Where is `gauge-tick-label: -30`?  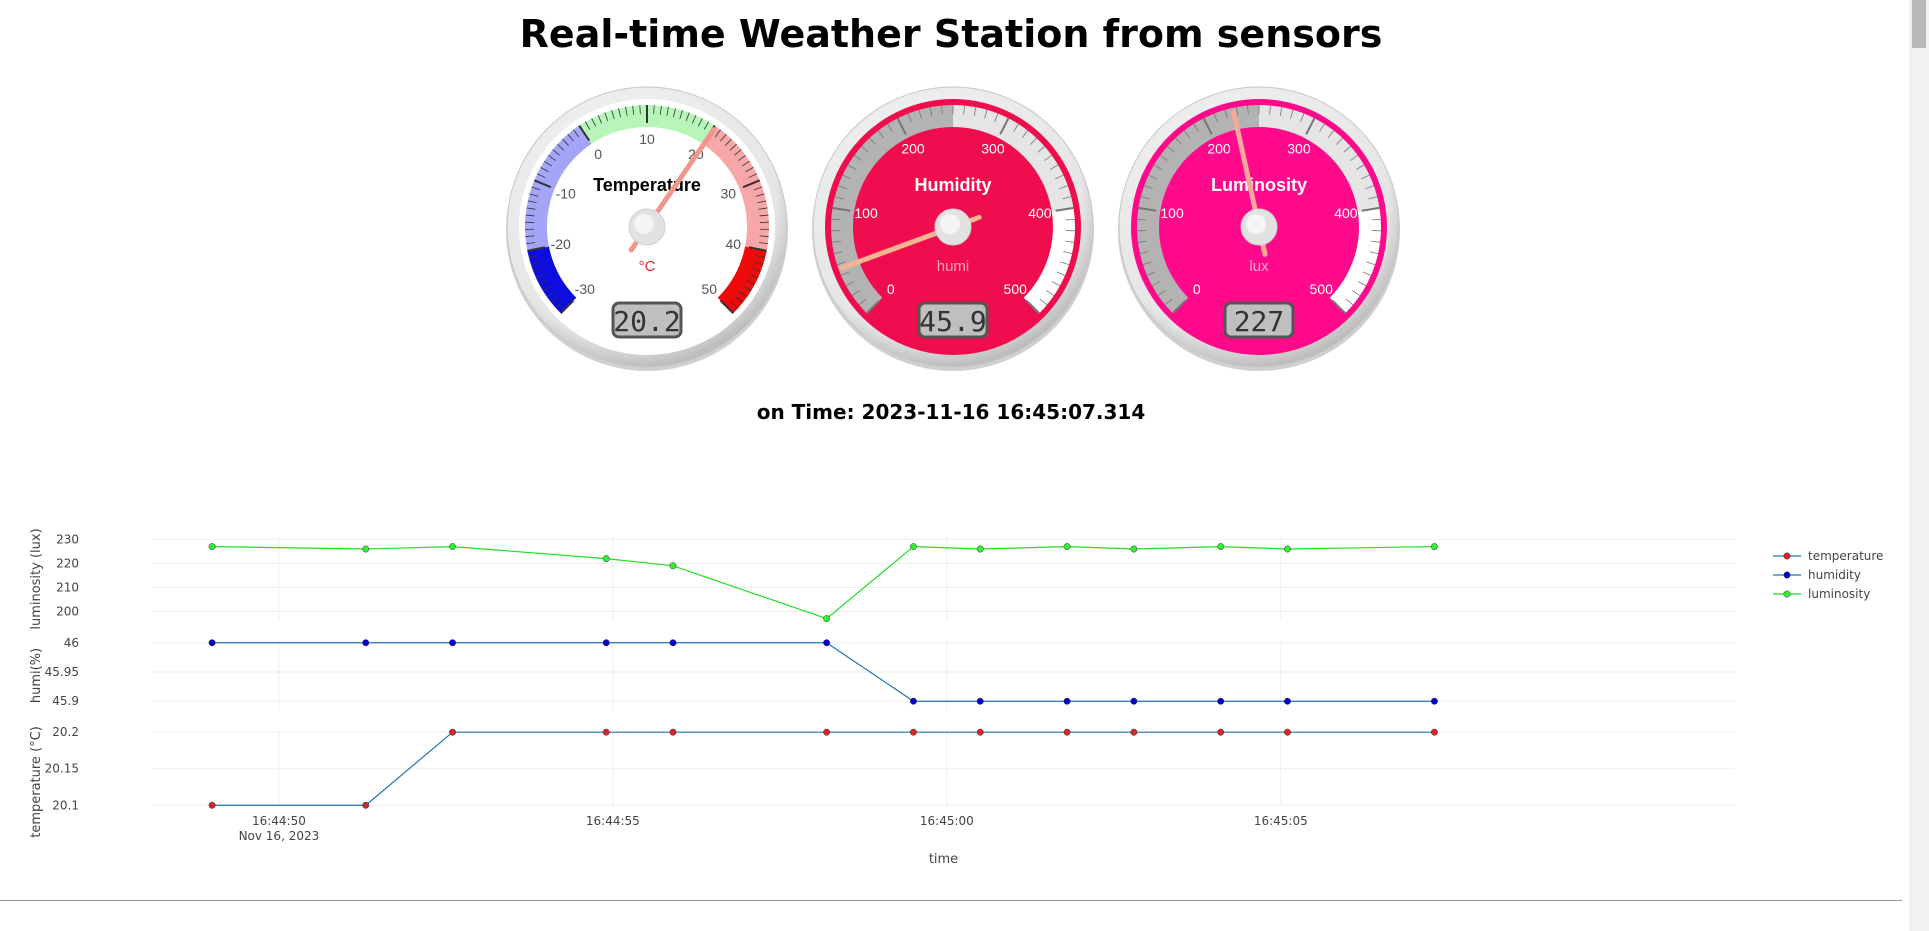 gauge-tick-label: -30 is located at coordinates (585, 289).